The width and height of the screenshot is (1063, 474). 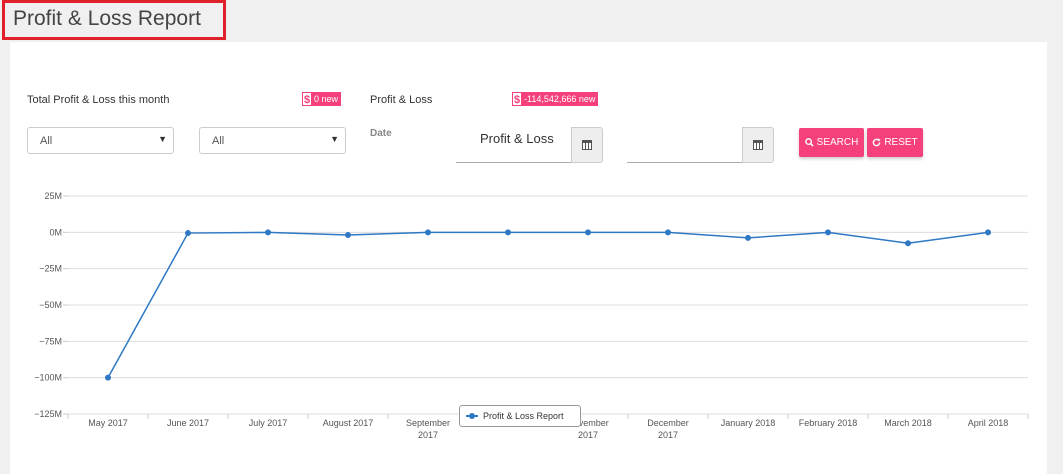 What do you see at coordinates (876, 142) in the screenshot?
I see `refresh-icon` at bounding box center [876, 142].